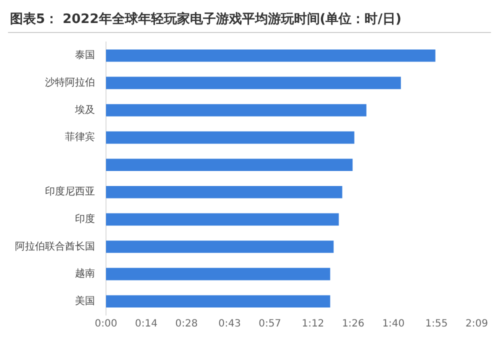 This screenshot has height=358, width=499. Describe the element at coordinates (146, 324) in the screenshot. I see `x-tick-label: 0:14` at that location.